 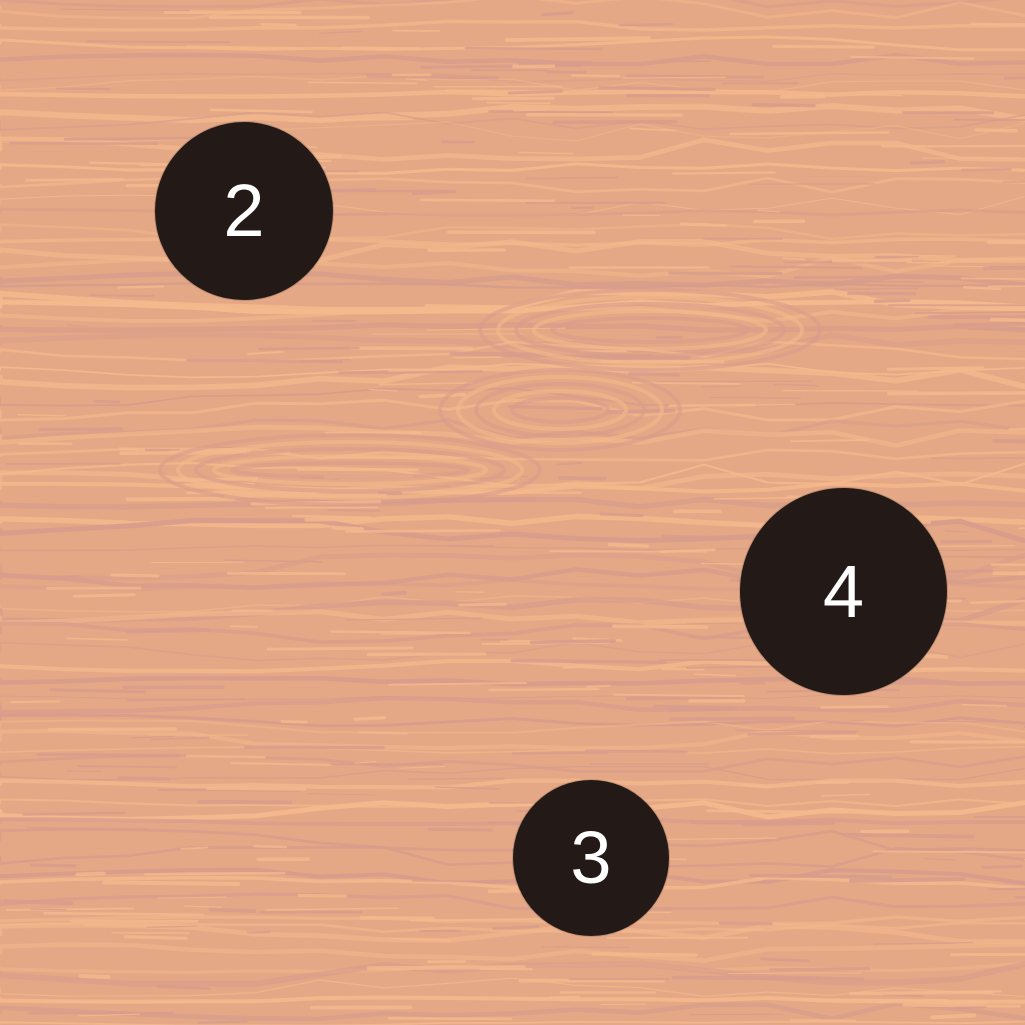 What do you see at coordinates (843, 591) in the screenshot?
I see `number-token-4: 4` at bounding box center [843, 591].